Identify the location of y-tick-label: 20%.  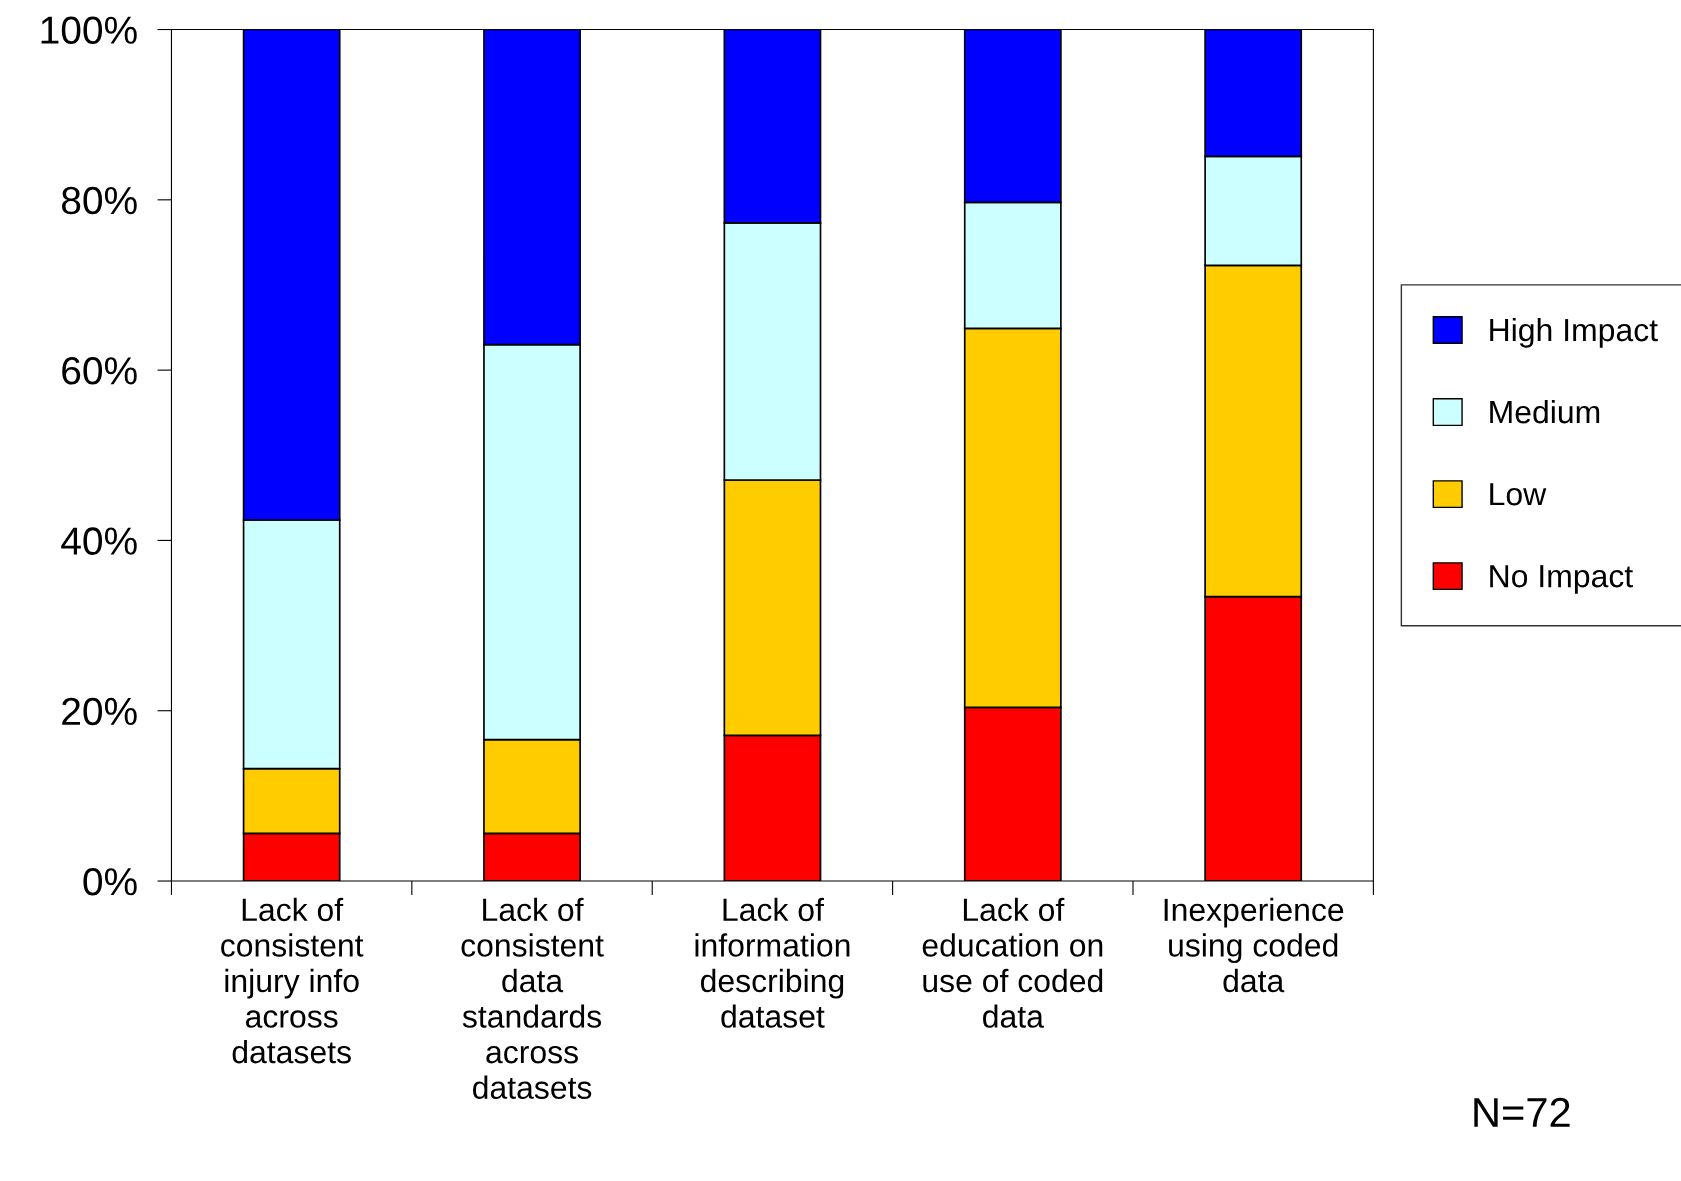
(99, 711).